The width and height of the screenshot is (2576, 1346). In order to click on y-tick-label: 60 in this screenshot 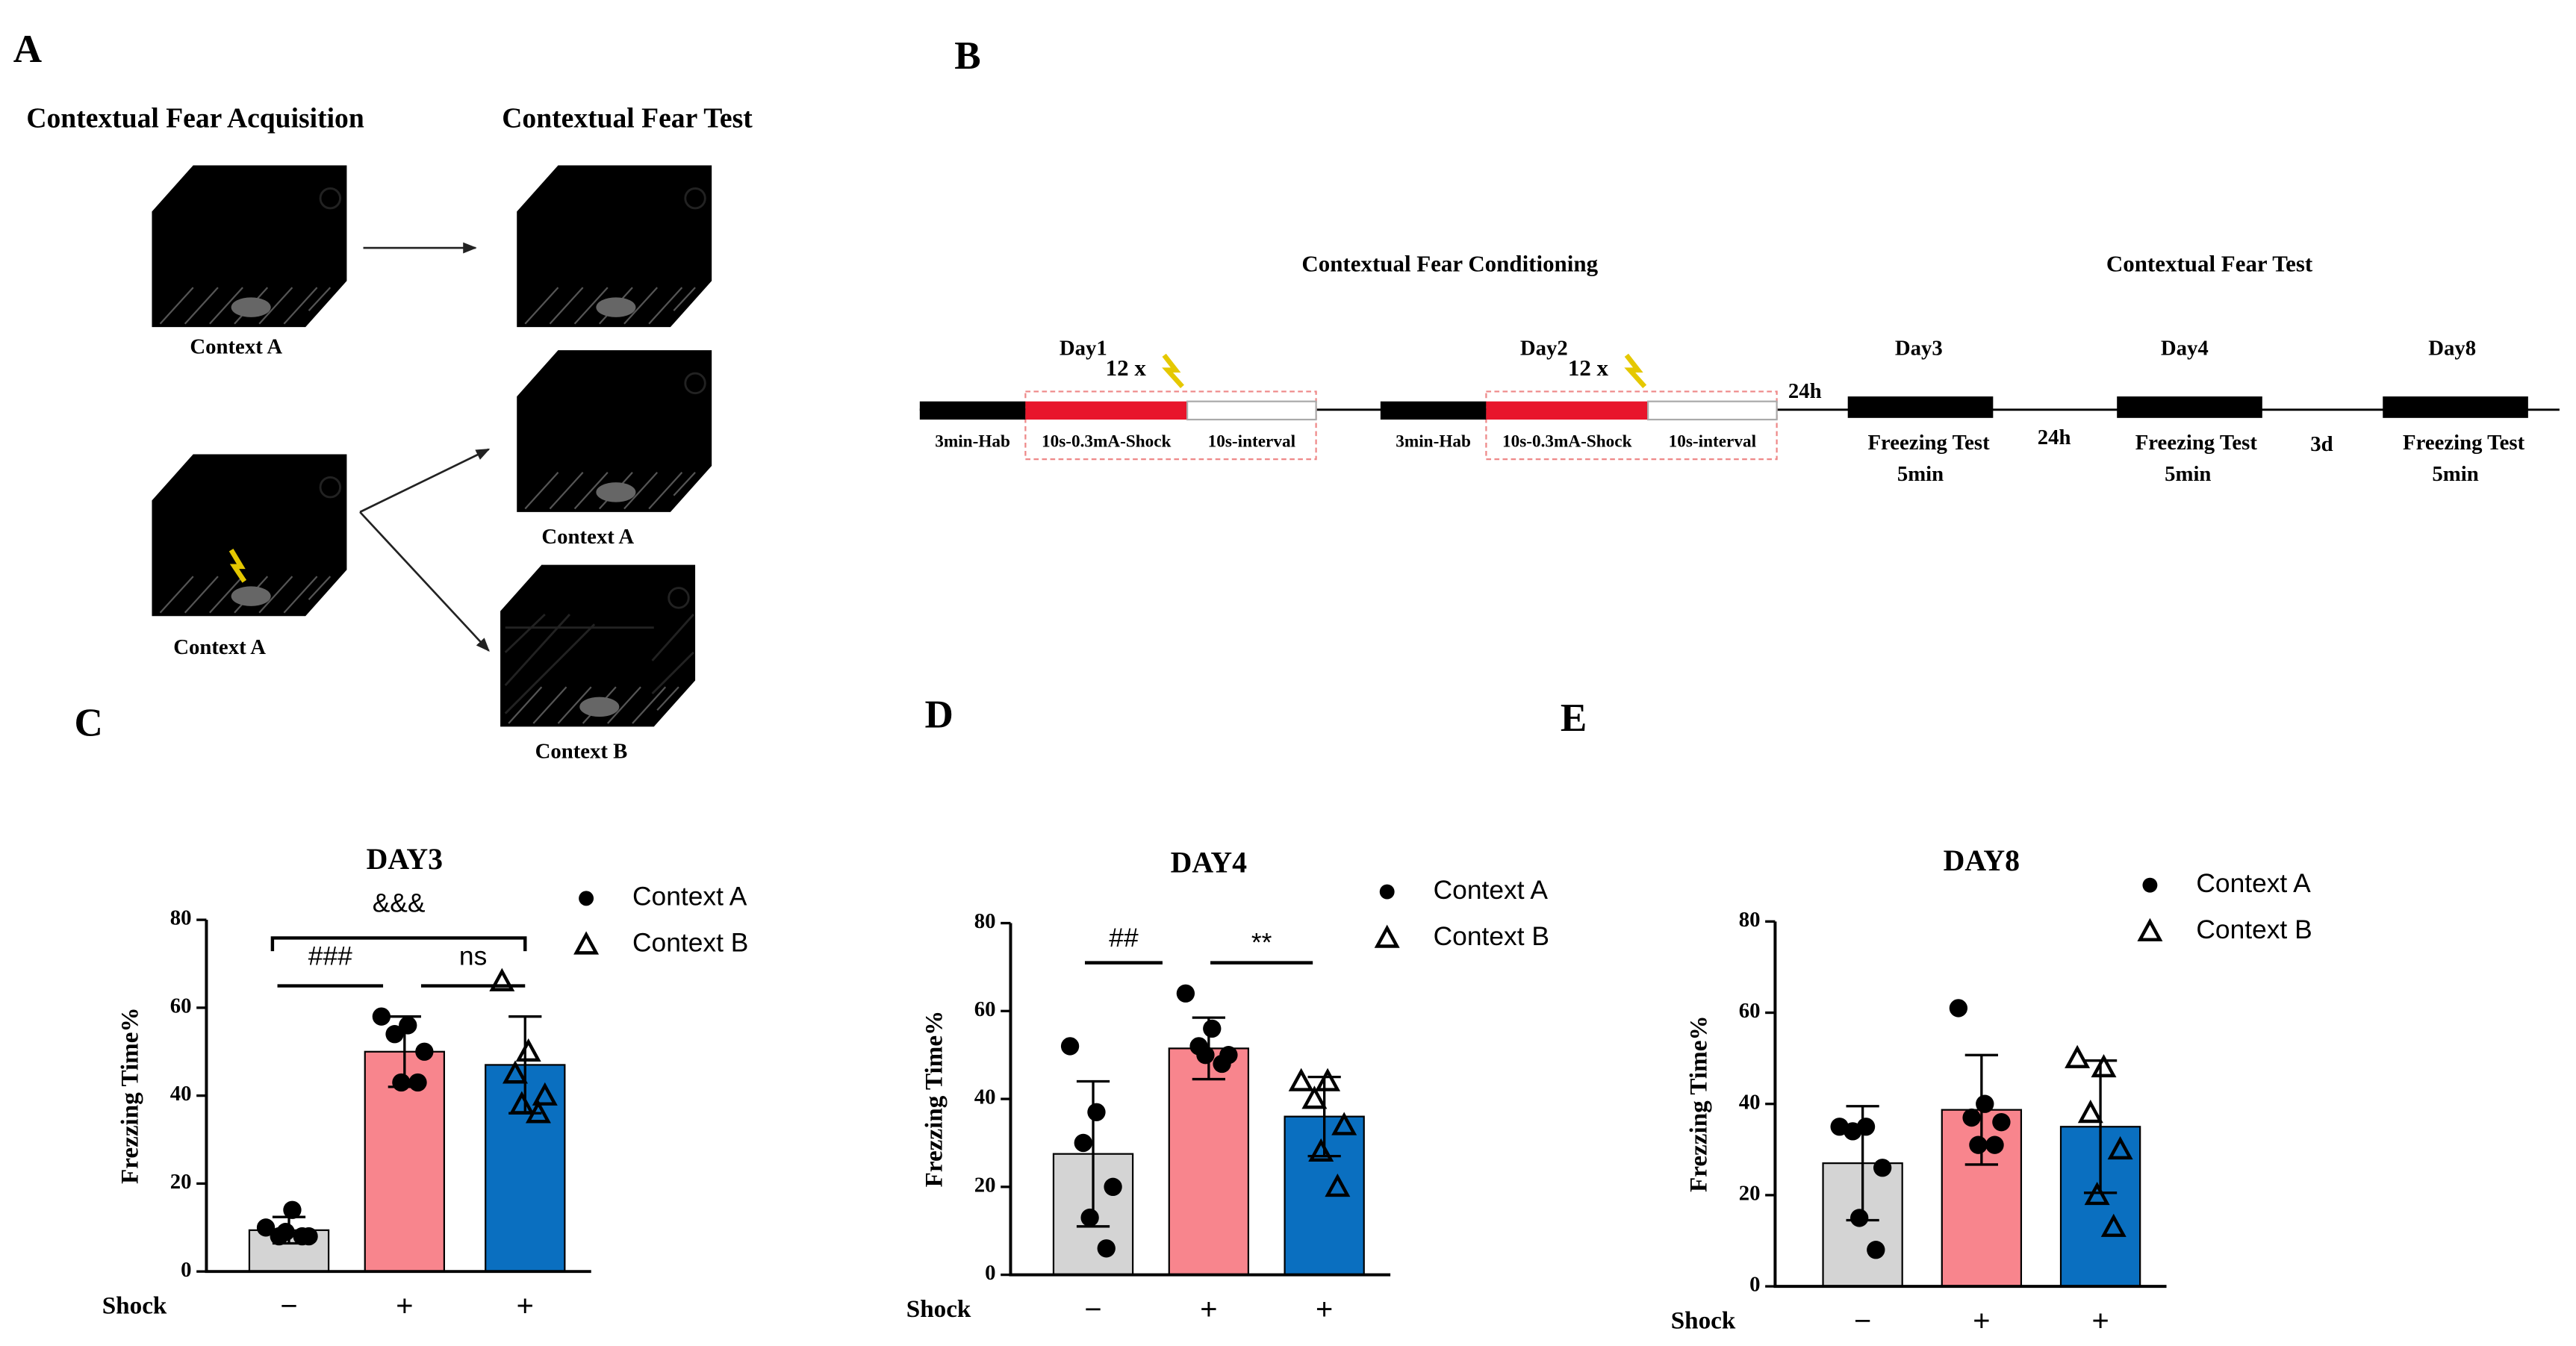, I will do `click(1750, 1011)`.